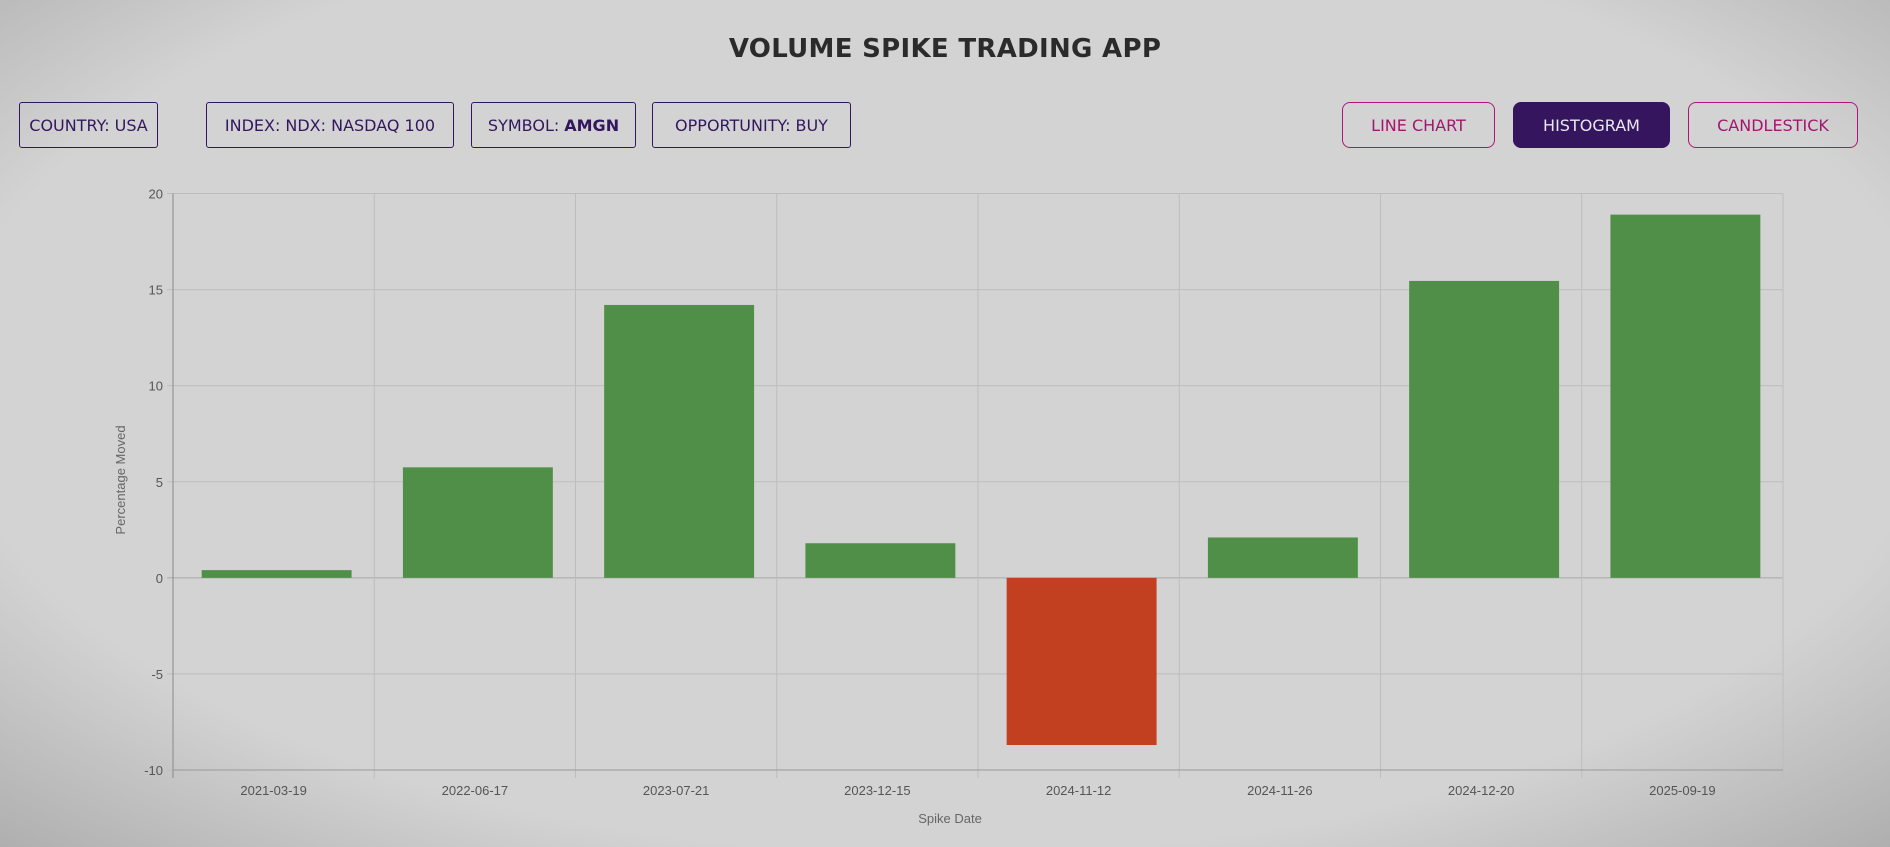 This screenshot has width=1890, height=847. Describe the element at coordinates (1280, 790) in the screenshot. I see `x-tick-label: 2024-11-26` at that location.